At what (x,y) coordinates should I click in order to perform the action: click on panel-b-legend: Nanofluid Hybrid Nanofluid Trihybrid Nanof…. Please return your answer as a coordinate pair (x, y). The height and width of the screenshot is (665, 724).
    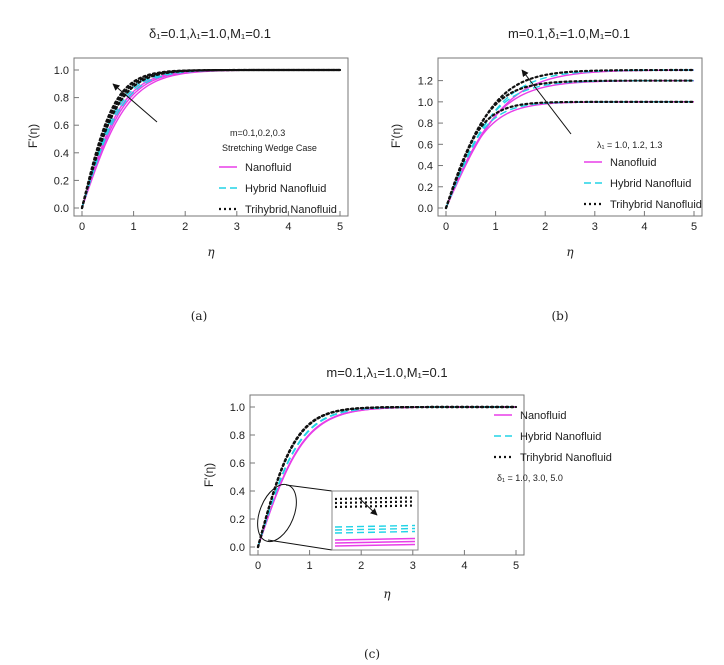
    Looking at the image, I should click on (643, 184).